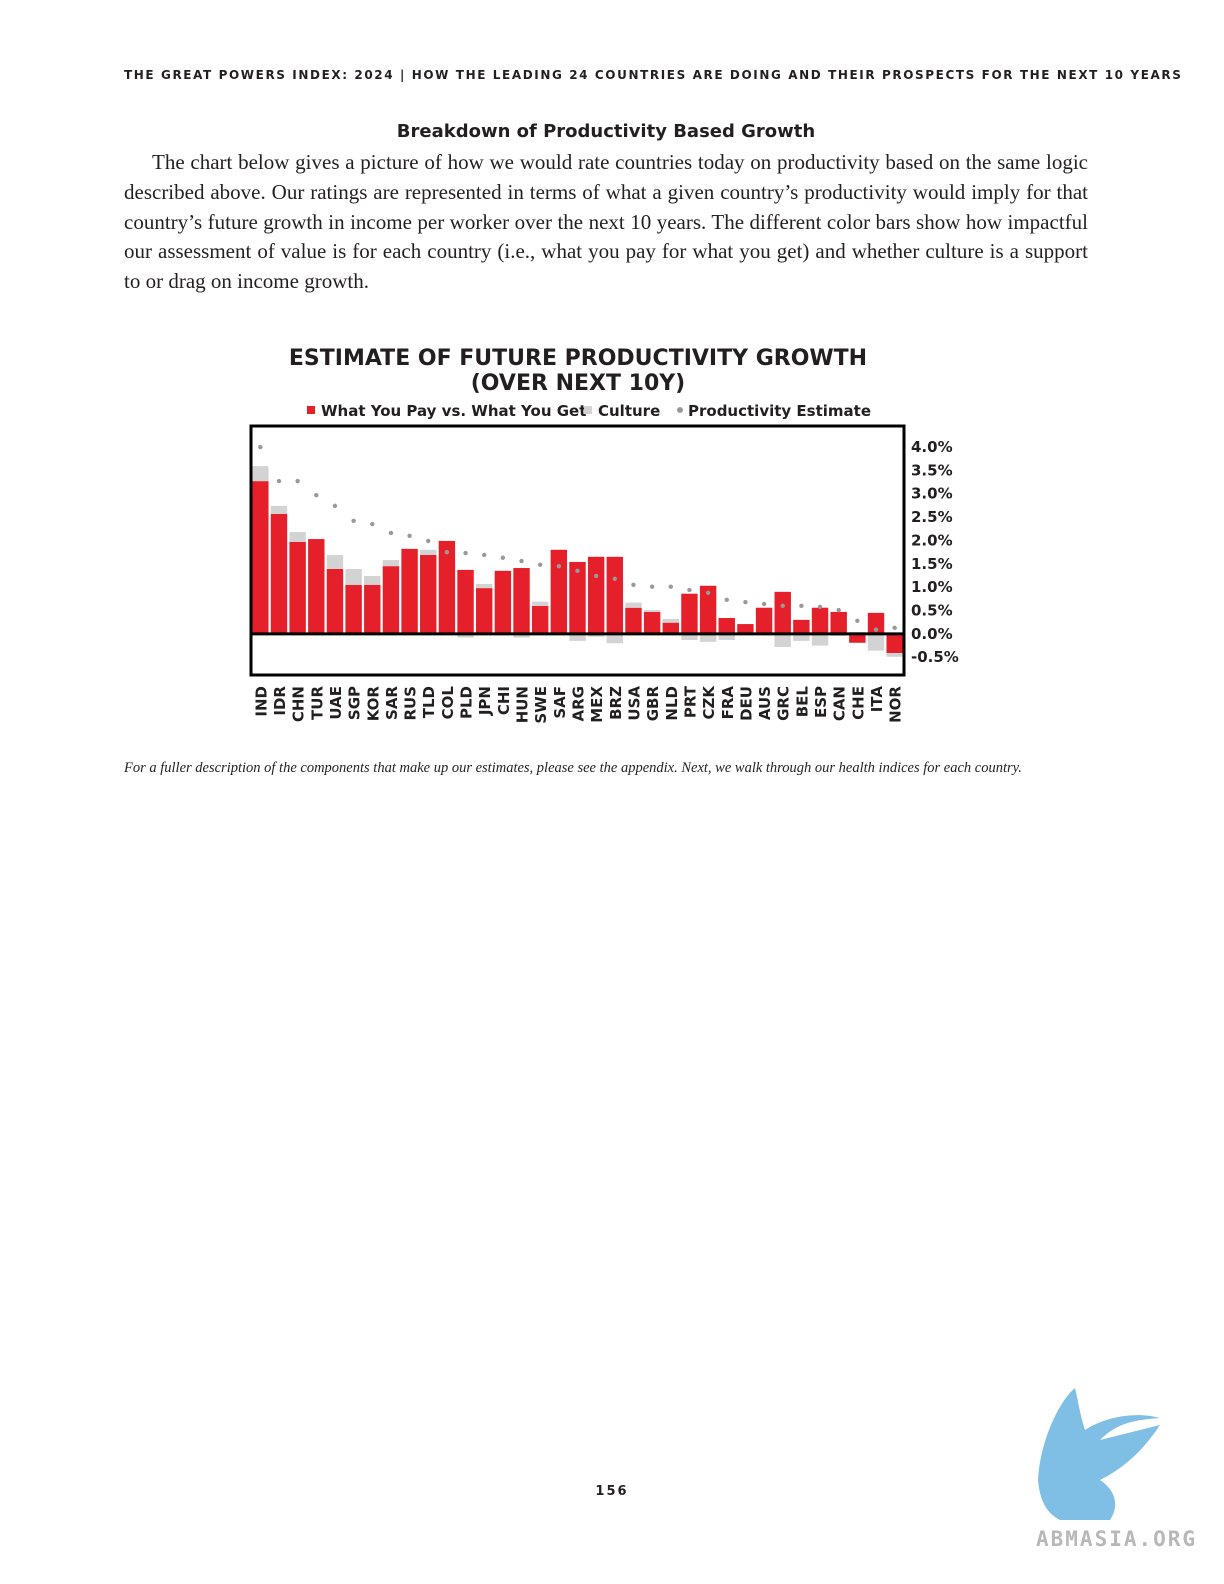 This screenshot has width=1224, height=1584. What do you see at coordinates (779, 411) in the screenshot?
I see `legend-label: Productivity Estimate` at bounding box center [779, 411].